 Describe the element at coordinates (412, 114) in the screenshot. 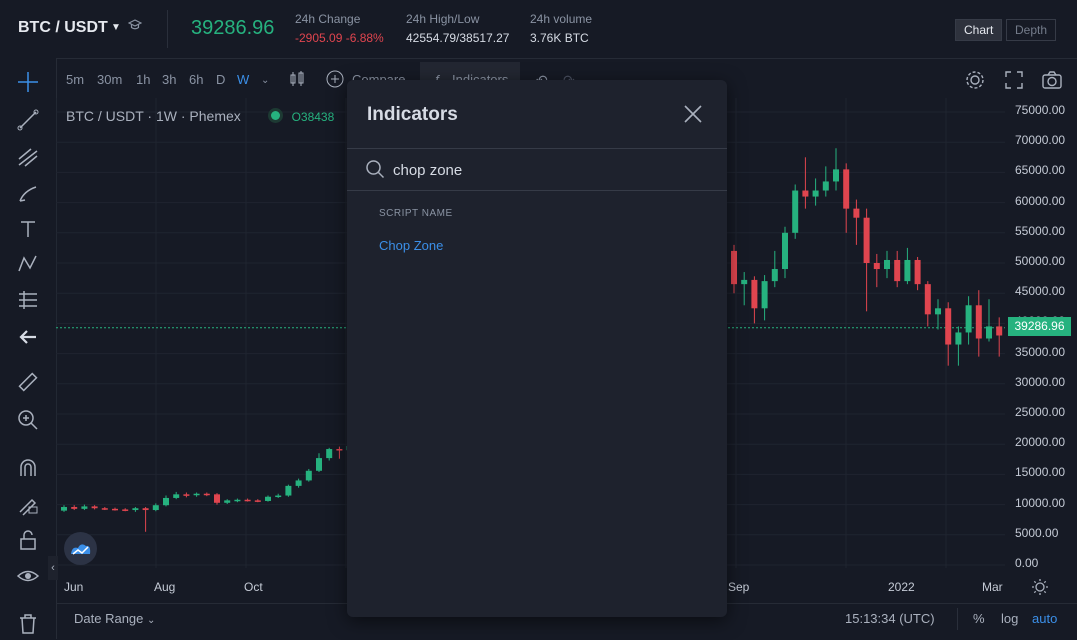

I see `dialog-title: Indicators` at that location.